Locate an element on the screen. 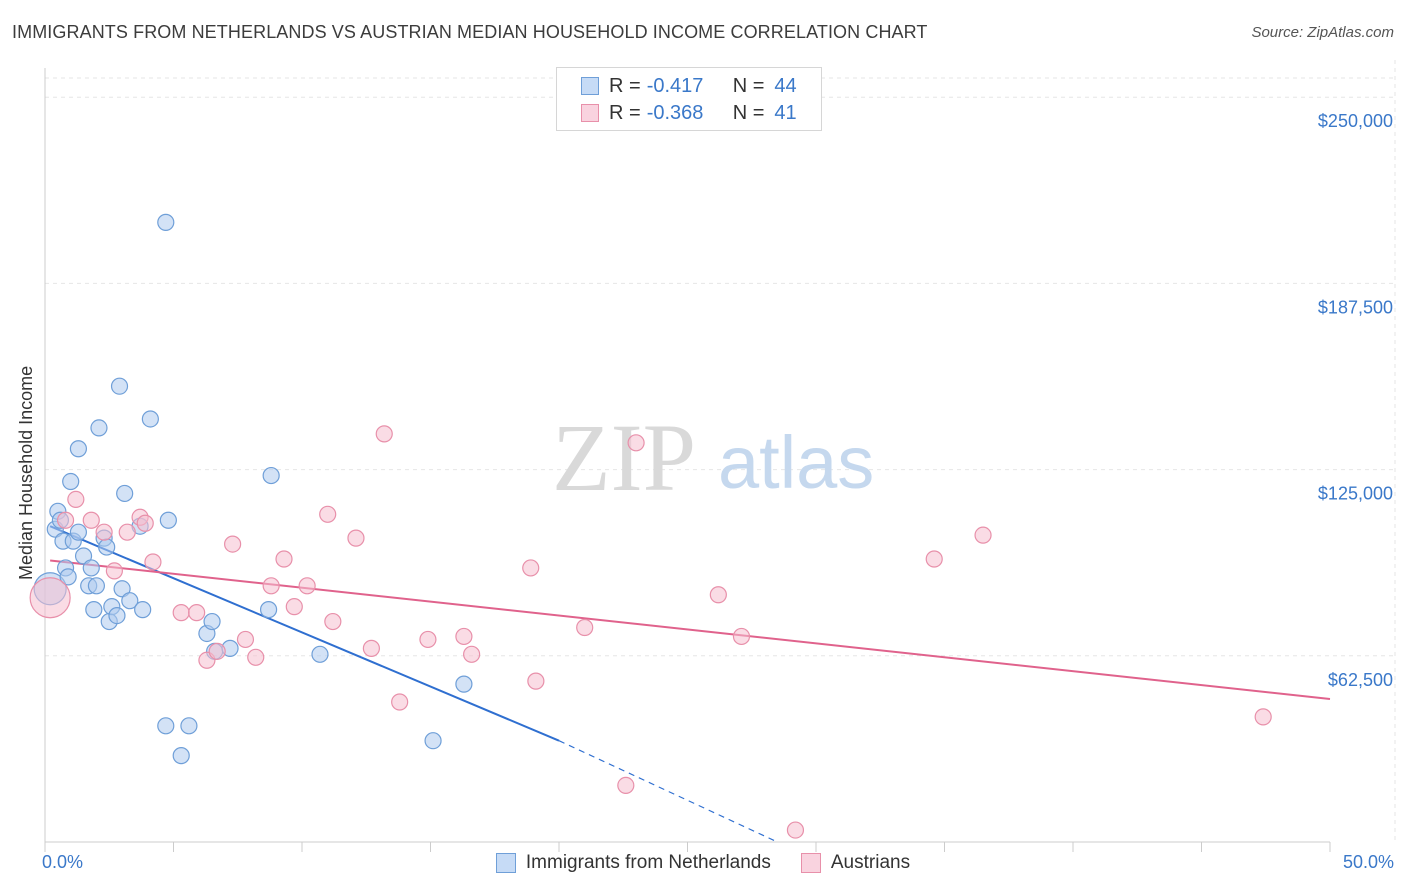 The image size is (1406, 892). source-label: Source: ZipAtlas.com is located at coordinates (1322, 32).